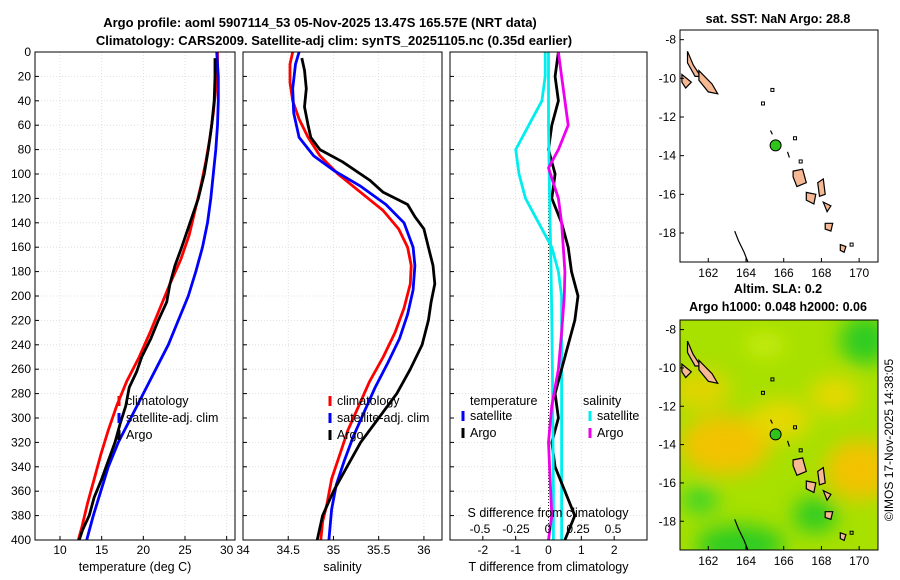 The height and width of the screenshot is (580, 900). I want to click on x-tick-label: 34.5, so click(289, 550).